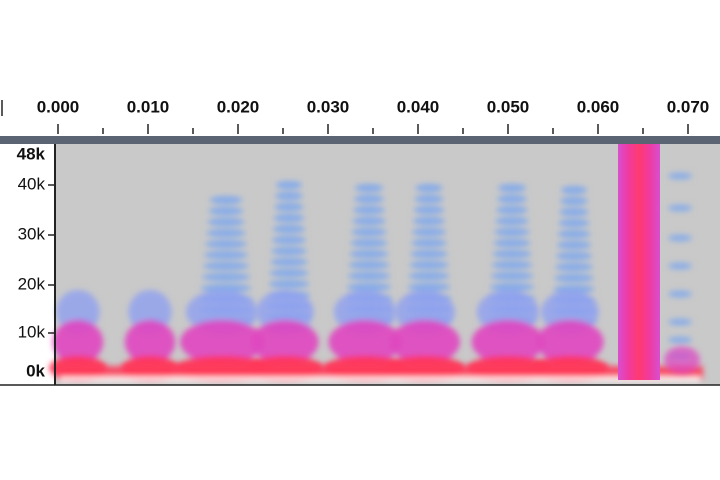  Describe the element at coordinates (328, 106) in the screenshot. I see `time-label: 0.030` at that location.